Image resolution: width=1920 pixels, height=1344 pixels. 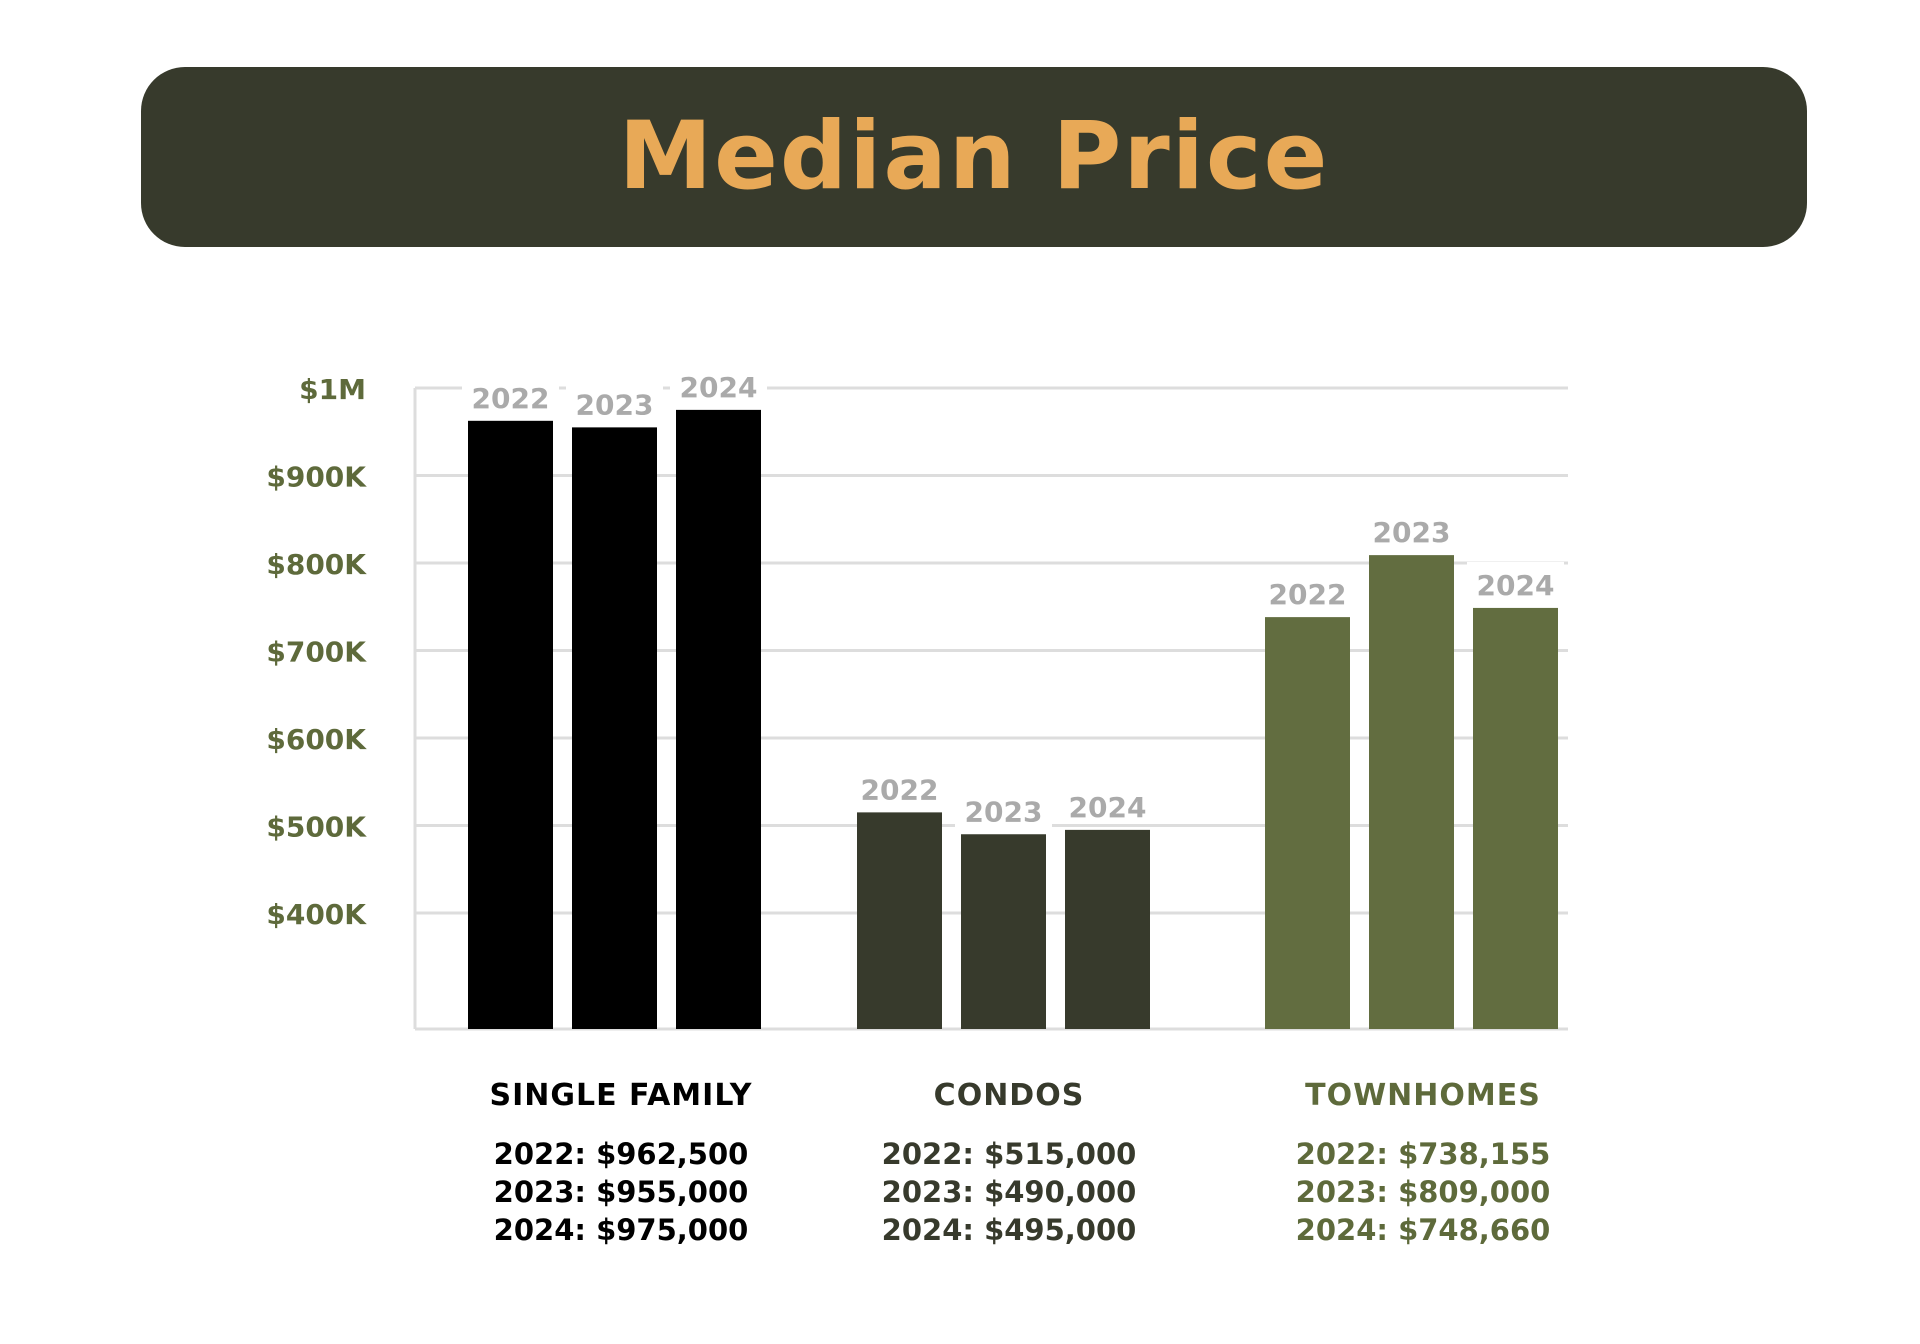 I want to click on chart-title: Median Price, so click(x=974, y=156).